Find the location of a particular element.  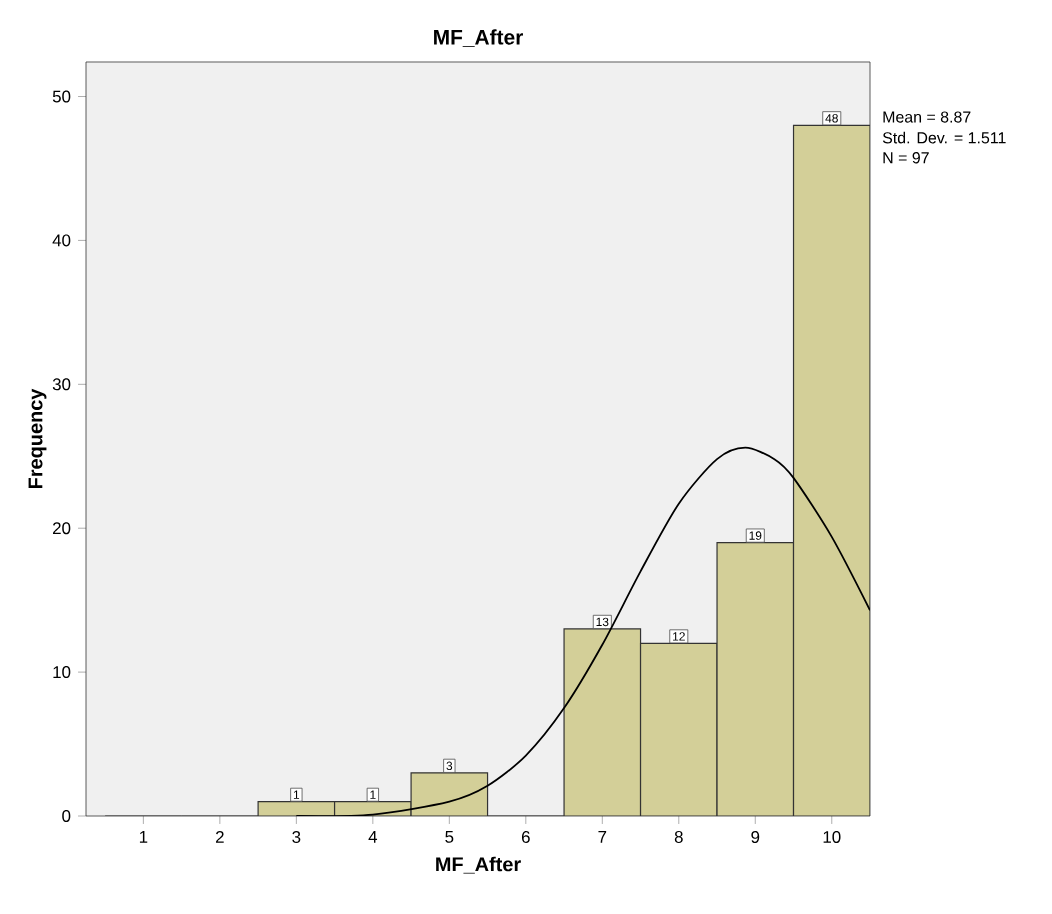

x-tick-label: 2 is located at coordinates (219, 837).